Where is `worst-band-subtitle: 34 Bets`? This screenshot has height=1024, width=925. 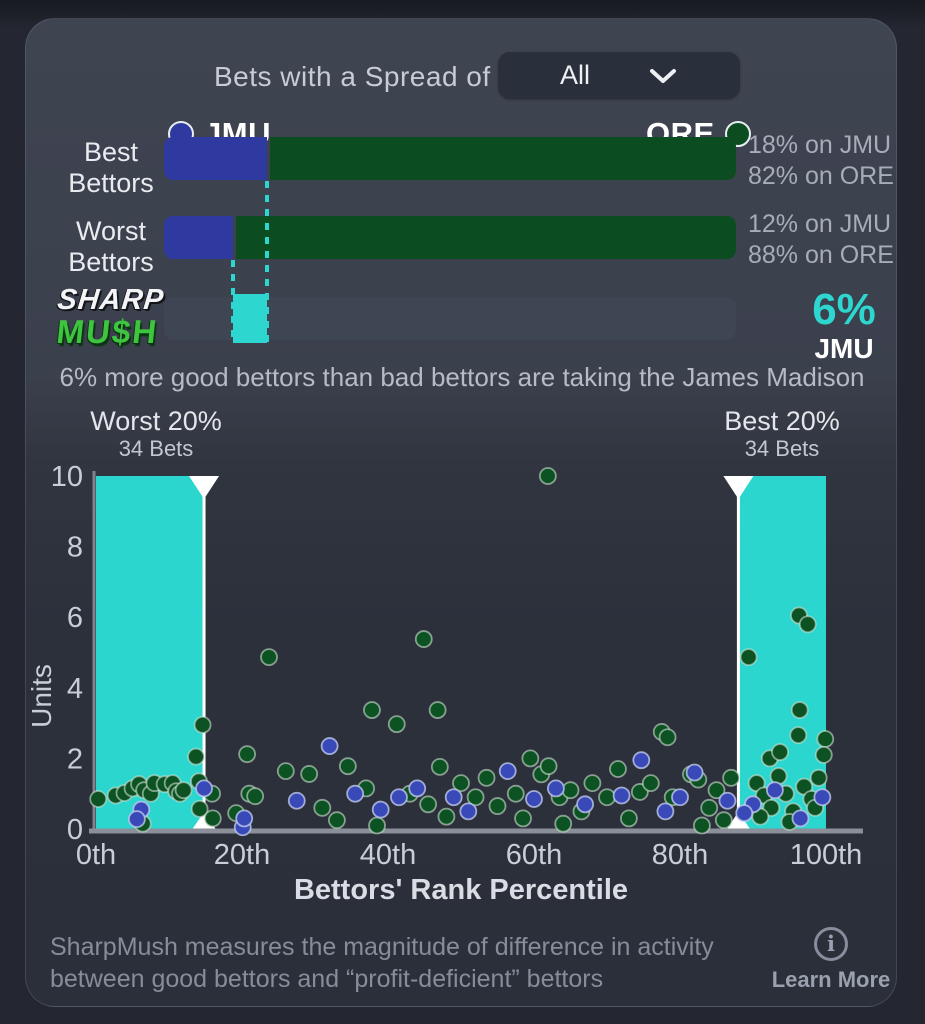
worst-band-subtitle: 34 Bets is located at coordinates (156, 448).